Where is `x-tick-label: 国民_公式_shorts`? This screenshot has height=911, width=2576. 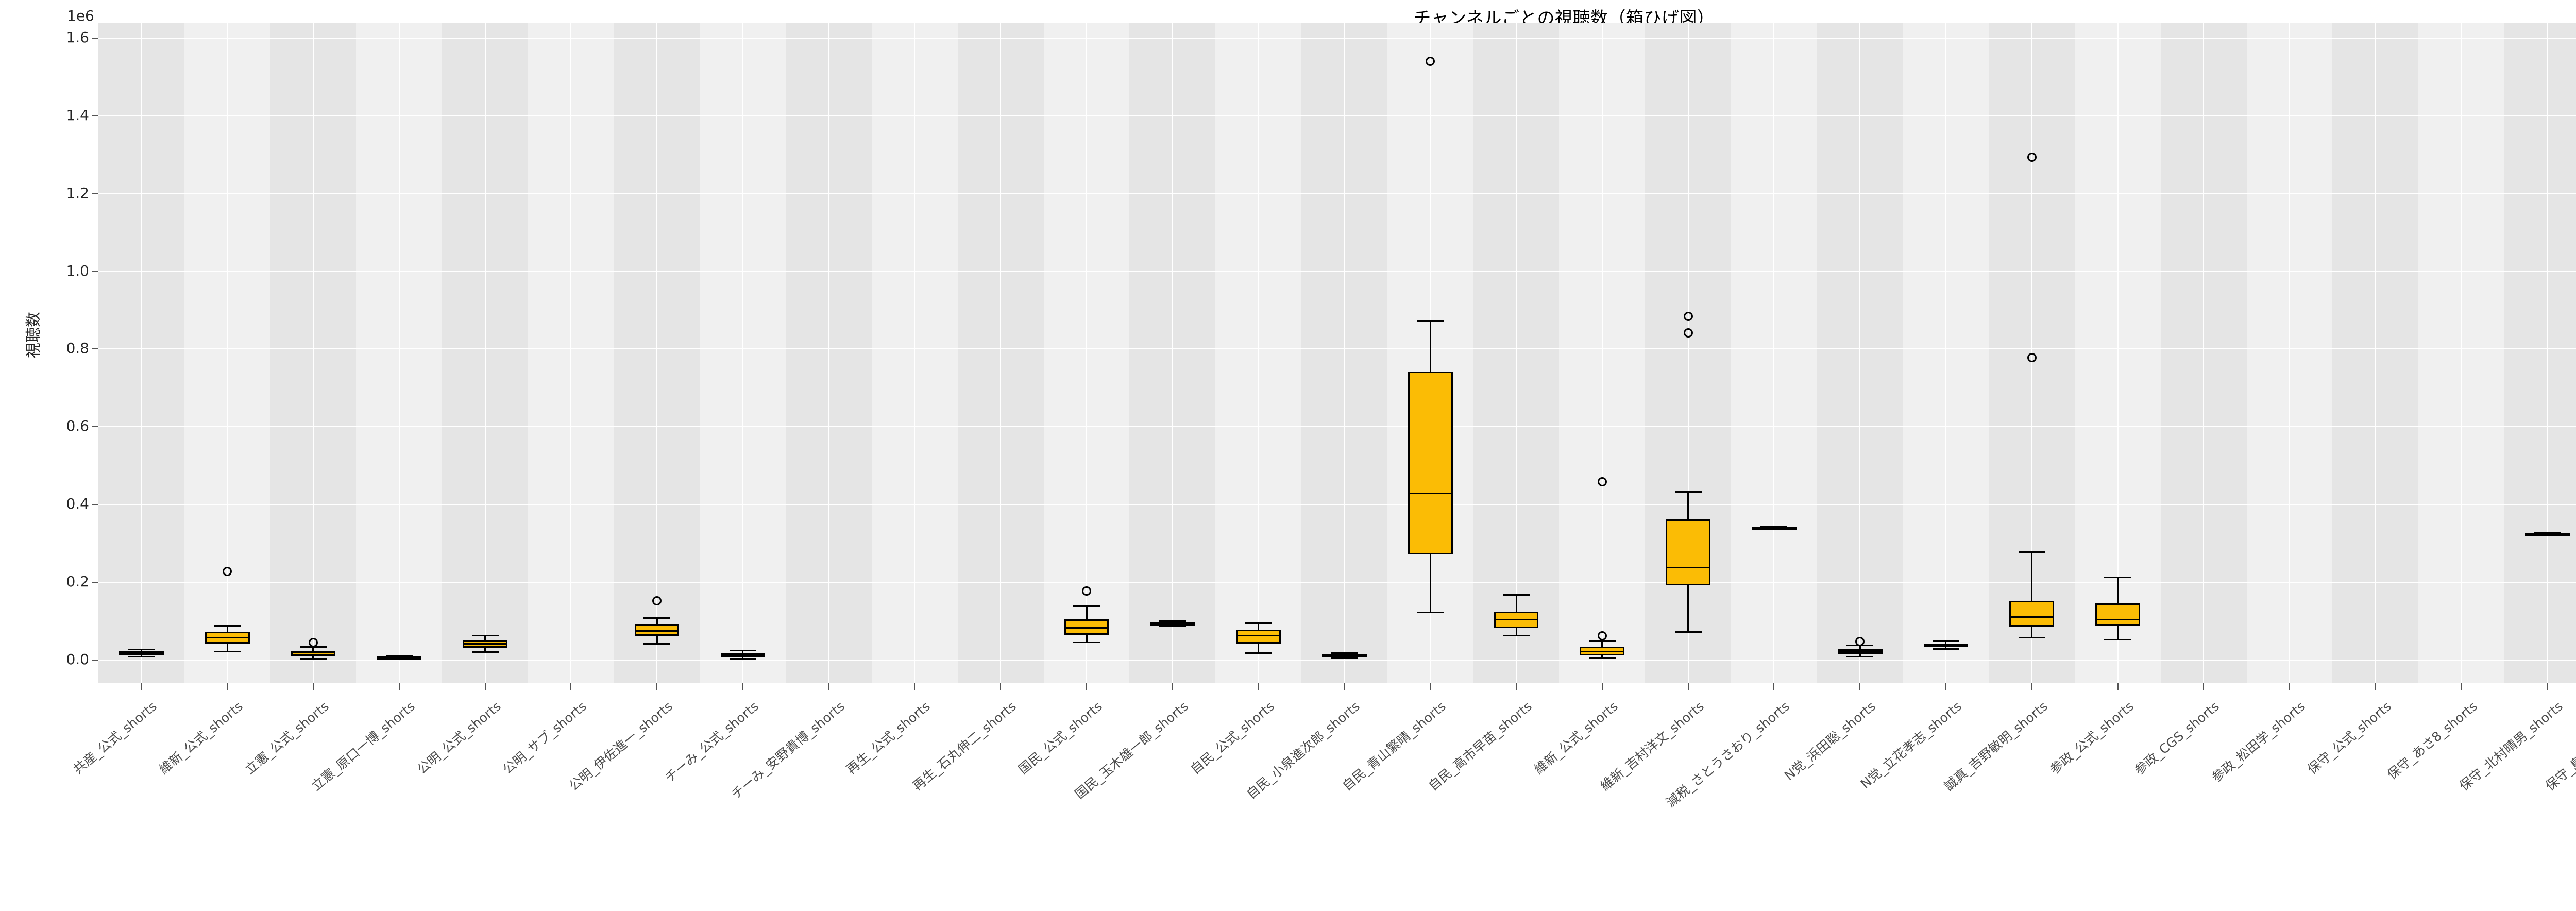 x-tick-label: 国民_公式_shorts is located at coordinates (1060, 738).